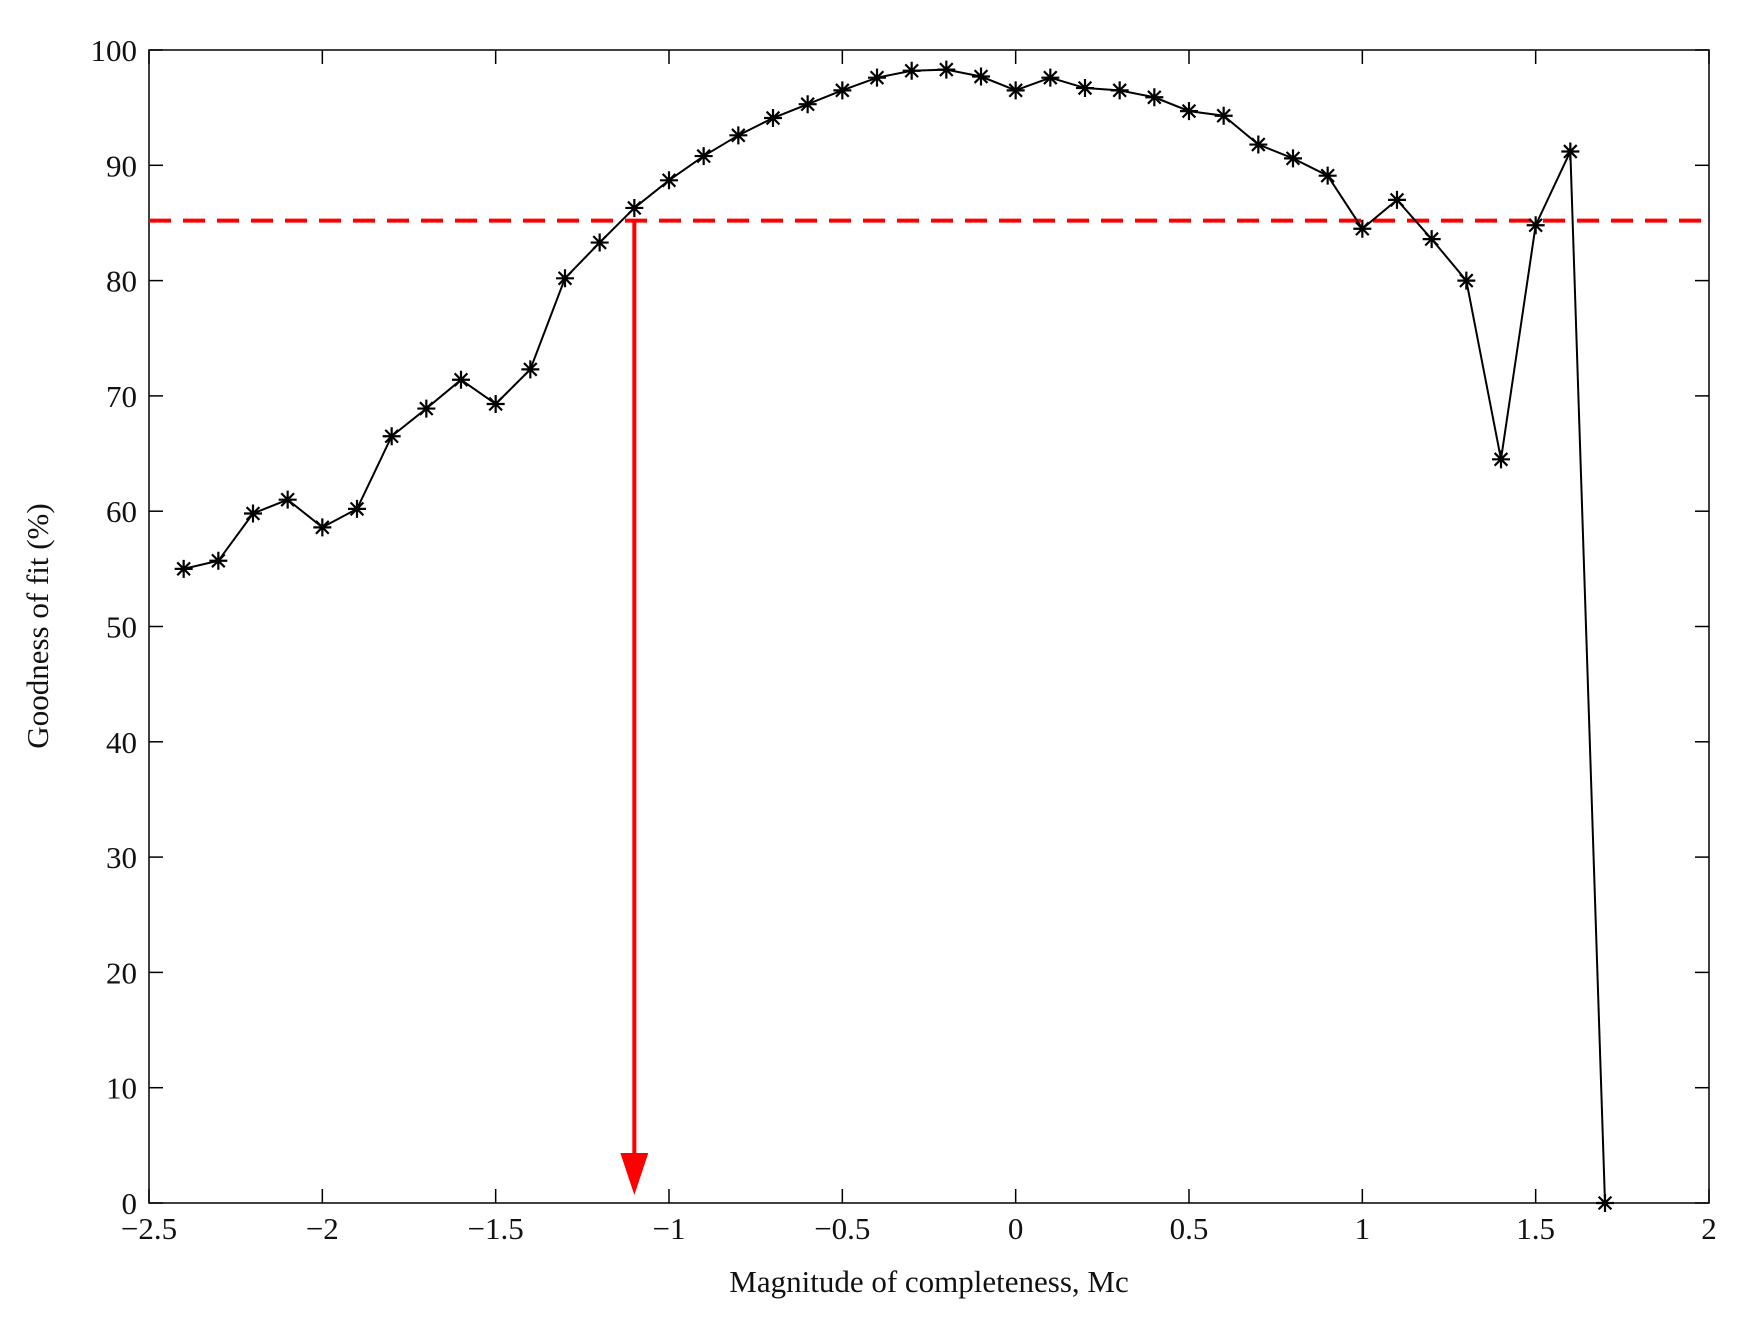 Image resolution: width=1742 pixels, height=1333 pixels. What do you see at coordinates (669, 1228) in the screenshot?
I see `x-tick-label: −1` at bounding box center [669, 1228].